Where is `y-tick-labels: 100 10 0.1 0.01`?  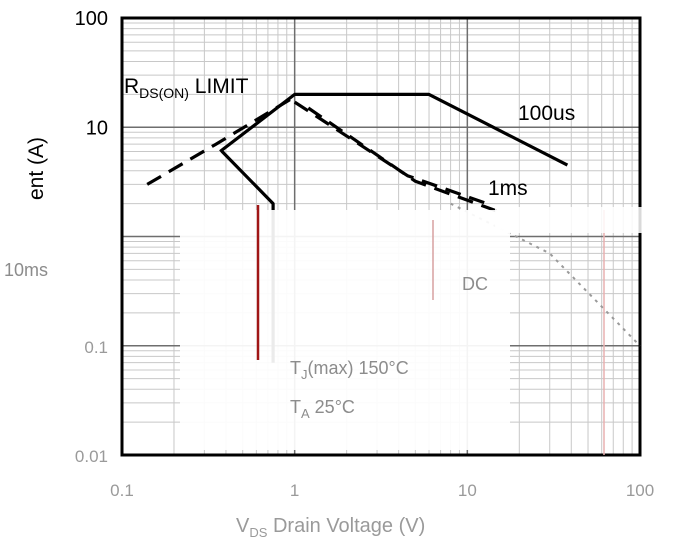
y-tick-labels: 100 10 0.1 0.01 is located at coordinates (91, 237).